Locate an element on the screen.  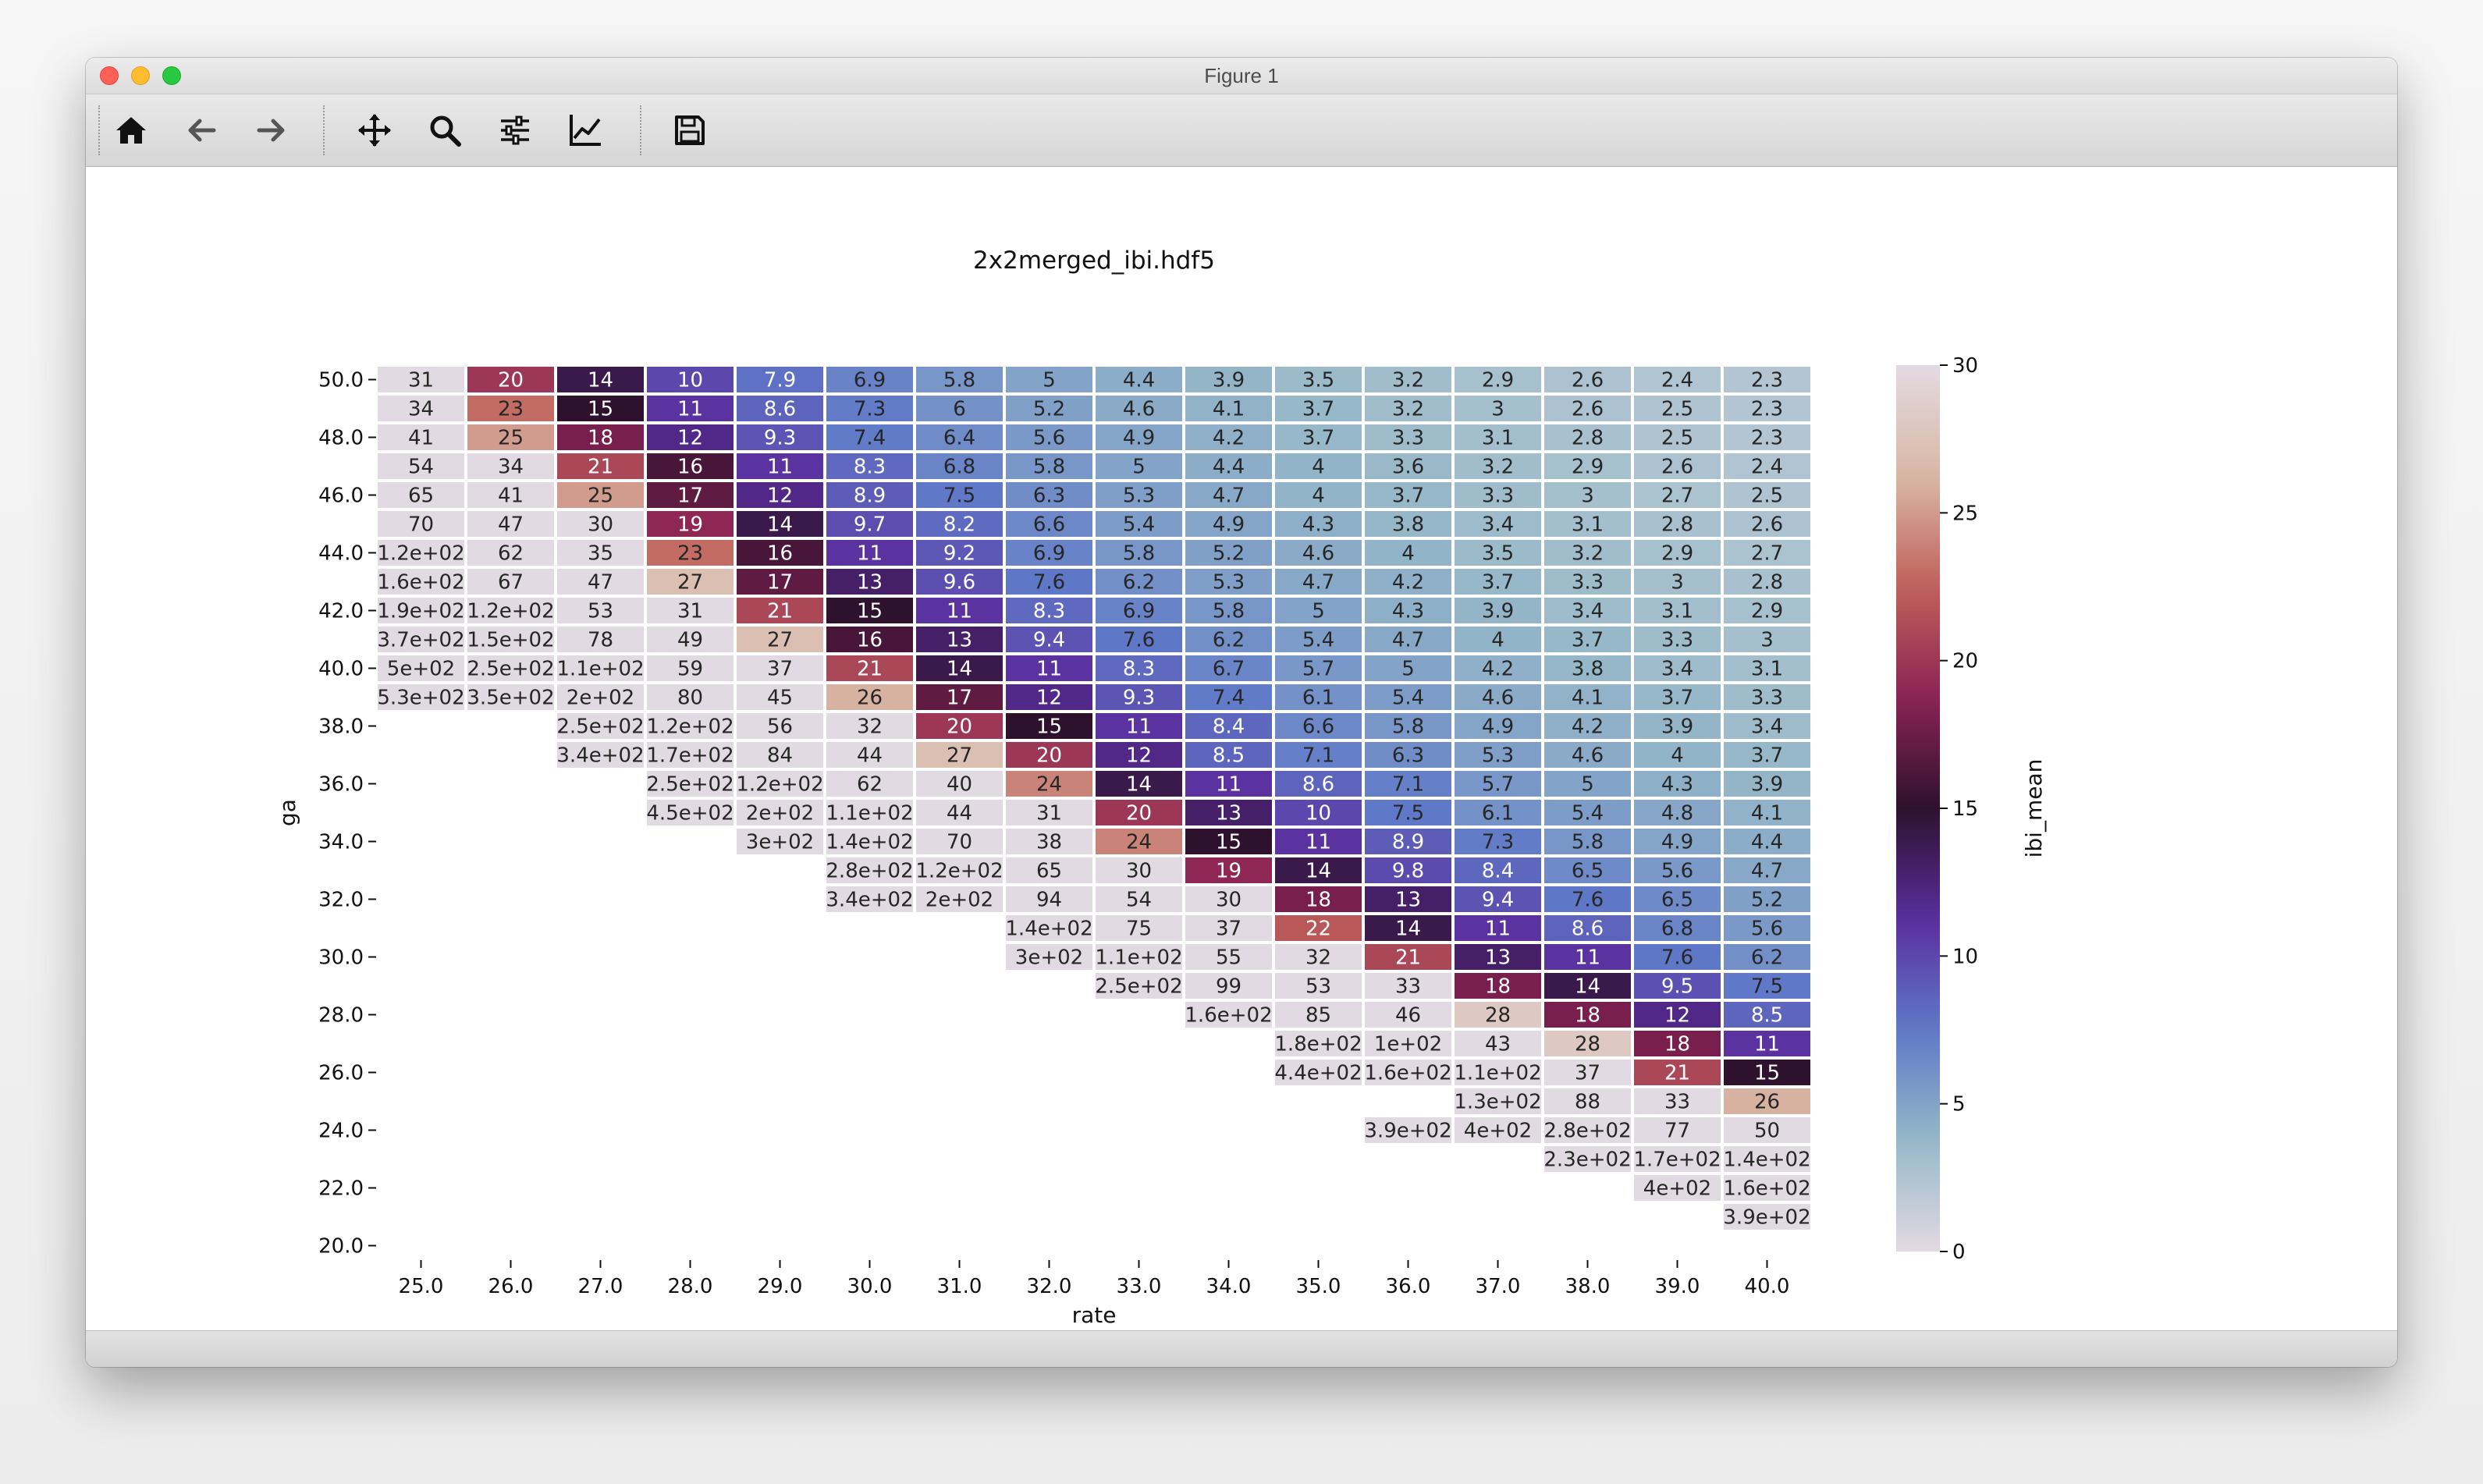
cell-label: 5.2 is located at coordinates (1767, 901).